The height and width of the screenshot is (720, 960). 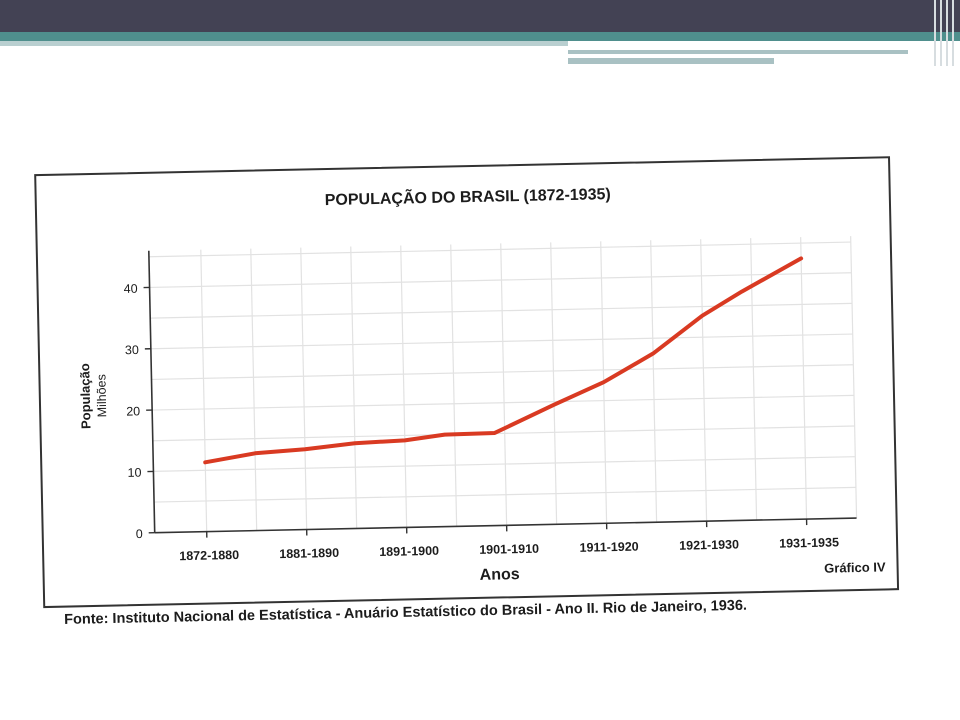 I want to click on x-tick-label: 1931-1935, so click(x=809, y=542).